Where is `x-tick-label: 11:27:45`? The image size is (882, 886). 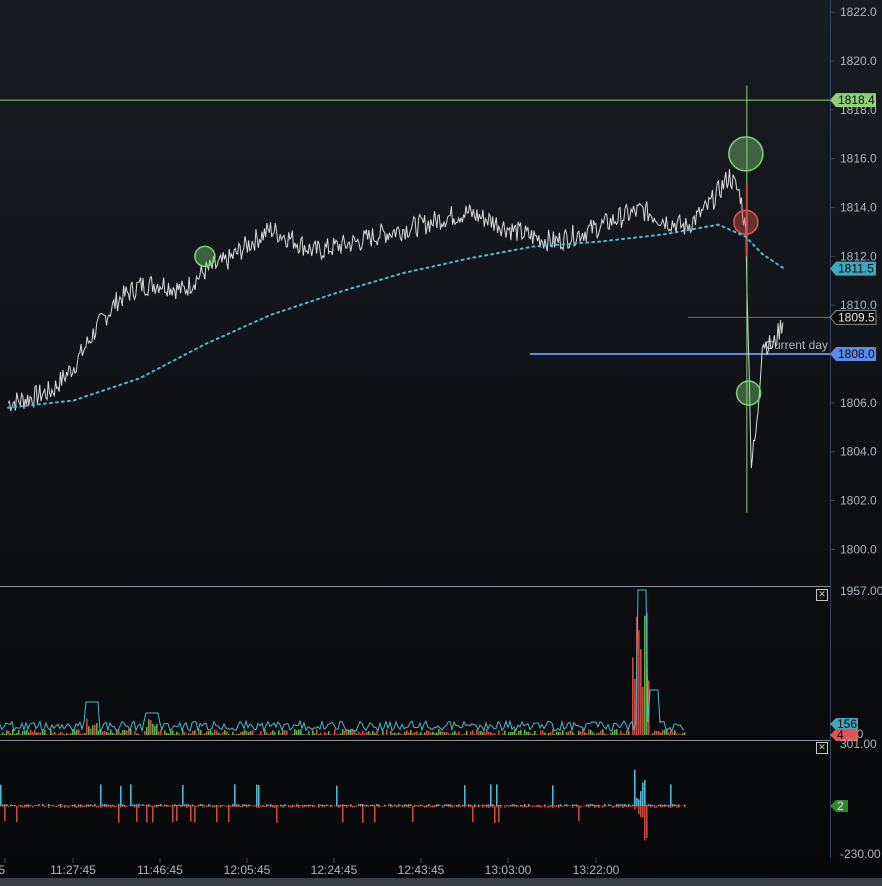
x-tick-label: 11:27:45 is located at coordinates (73, 870).